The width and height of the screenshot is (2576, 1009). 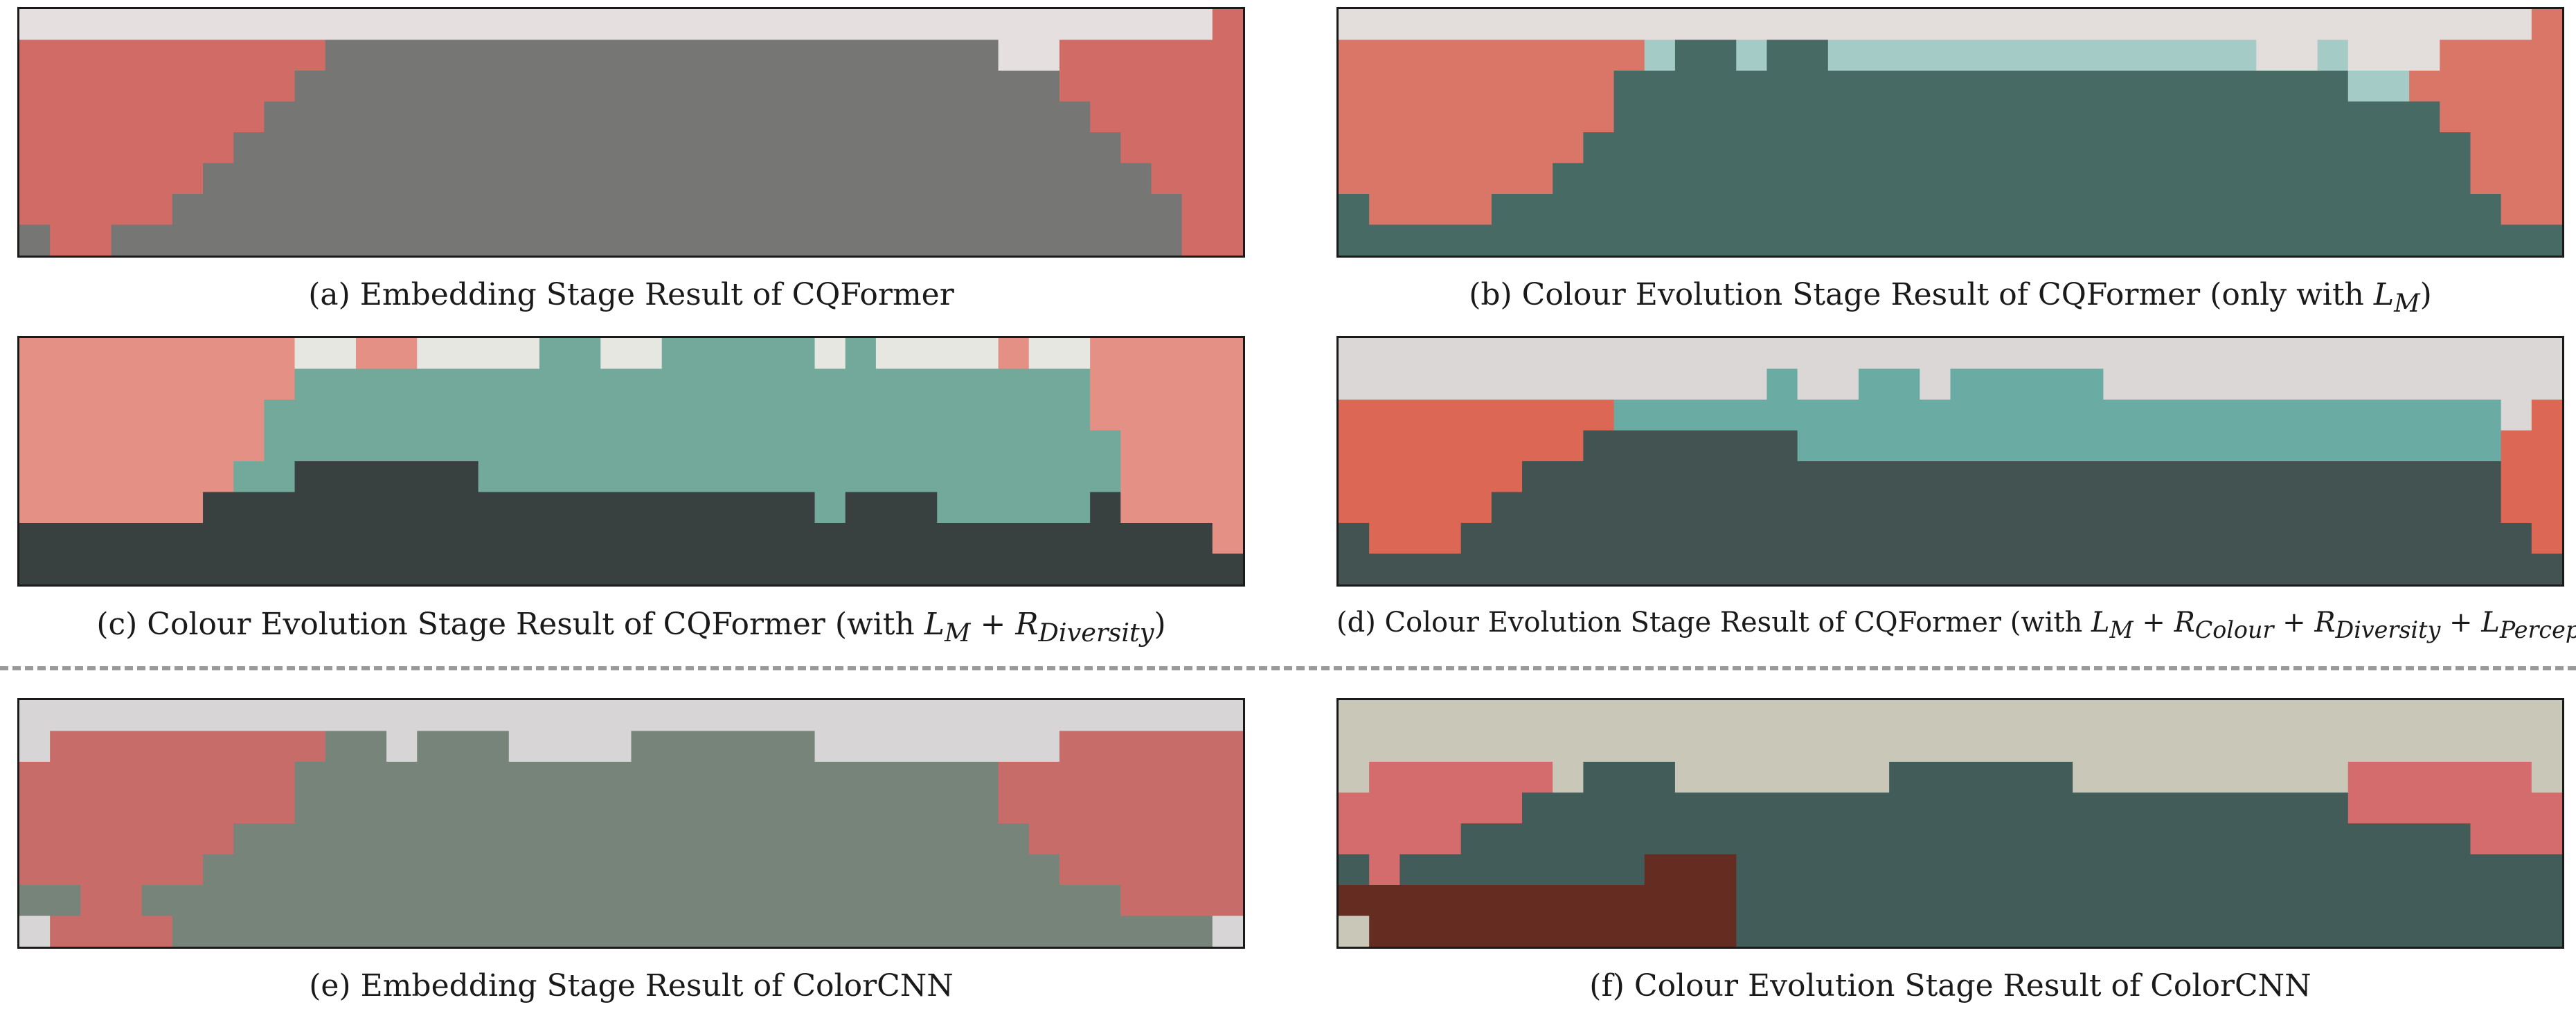 What do you see at coordinates (632, 985) in the screenshot?
I see `caption-e: (e) Embedding Stage Result of ColorCNN` at bounding box center [632, 985].